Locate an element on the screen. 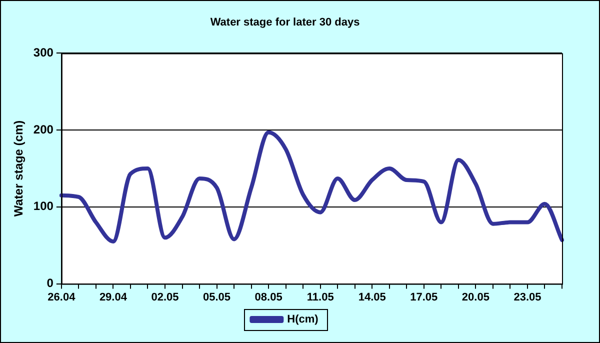 Image resolution: width=600 pixels, height=343 pixels. y-tick-label: 100 is located at coordinates (43, 206).